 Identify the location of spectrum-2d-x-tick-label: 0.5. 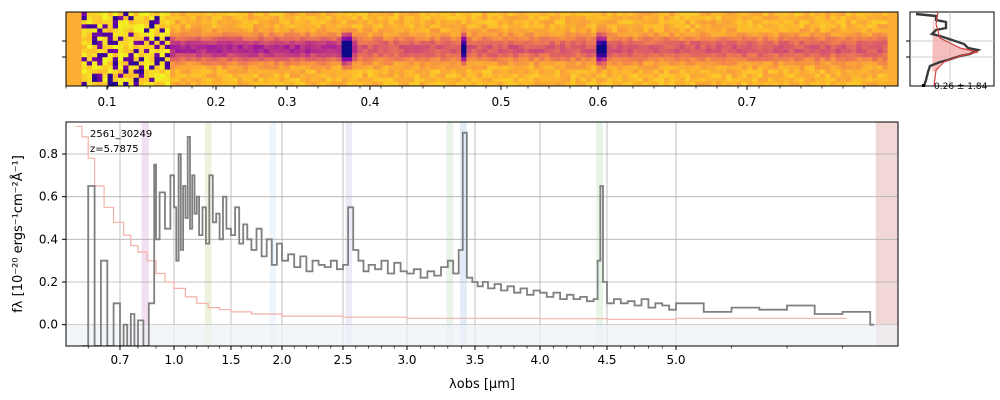
(500, 102).